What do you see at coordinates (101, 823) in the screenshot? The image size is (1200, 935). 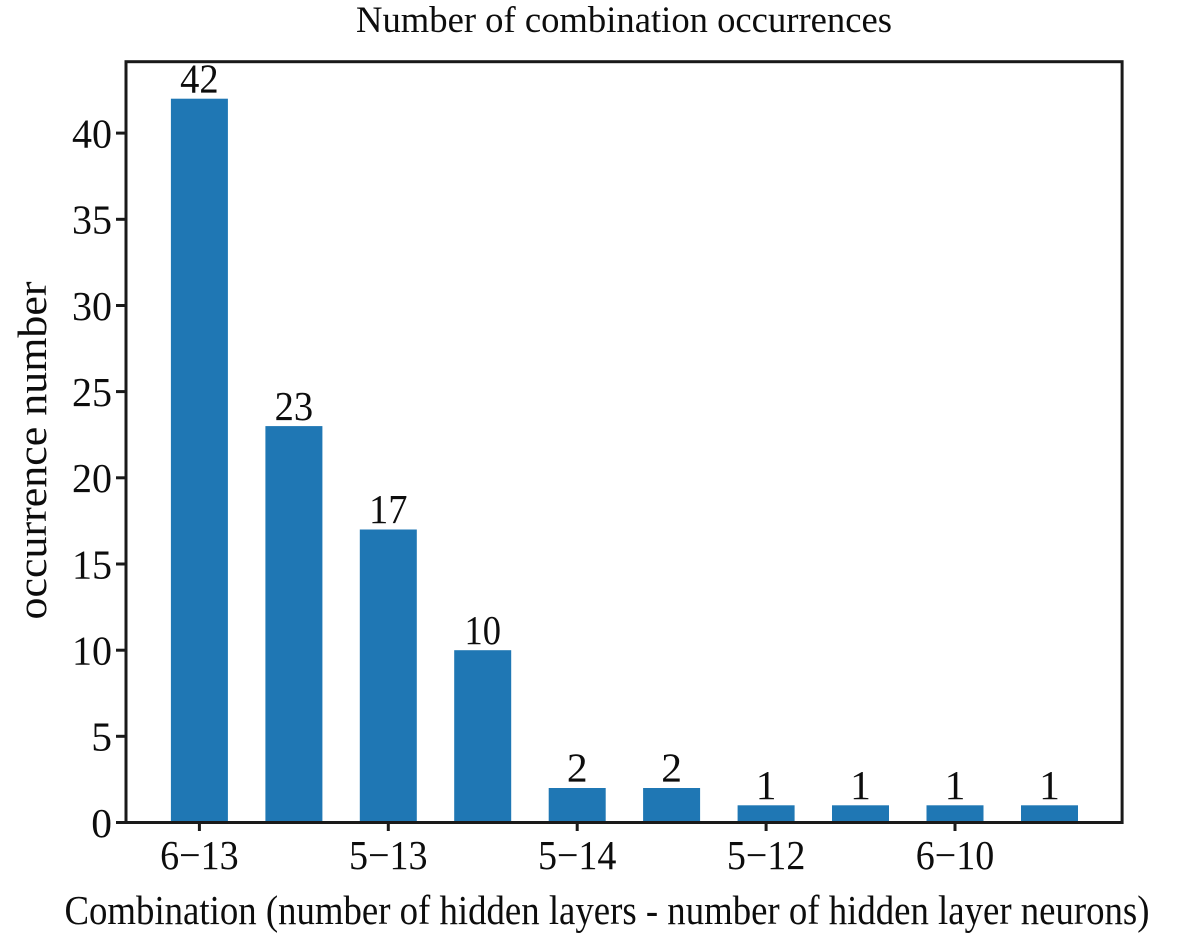 I see `svg-text: 0` at bounding box center [101, 823].